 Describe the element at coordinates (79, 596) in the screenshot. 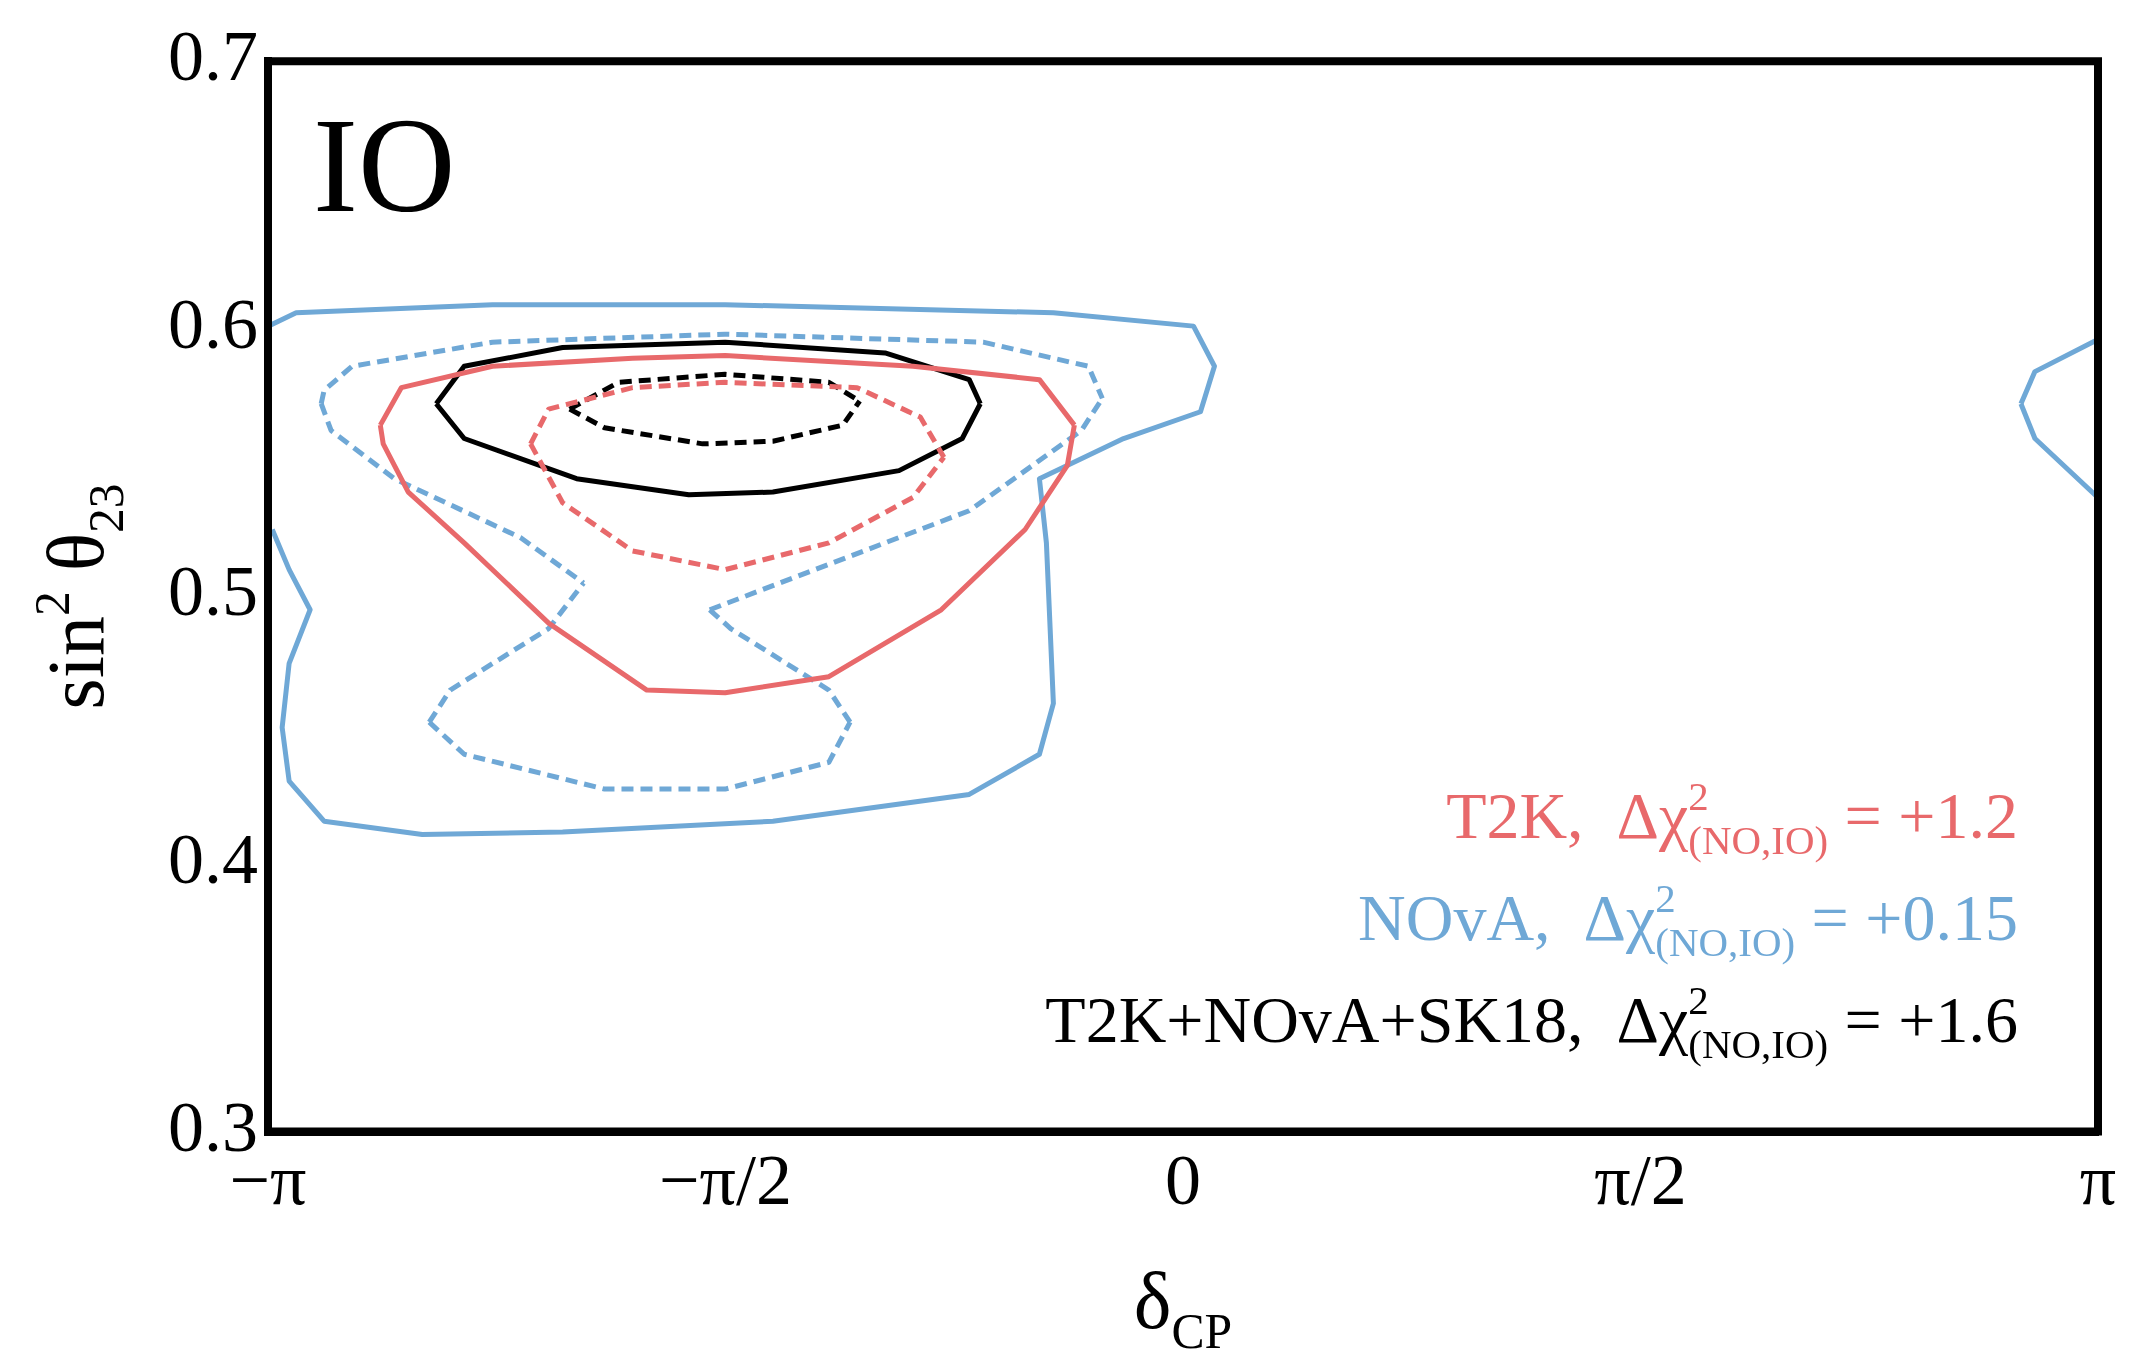

I see `y-axis-title: sin2 θ23` at that location.